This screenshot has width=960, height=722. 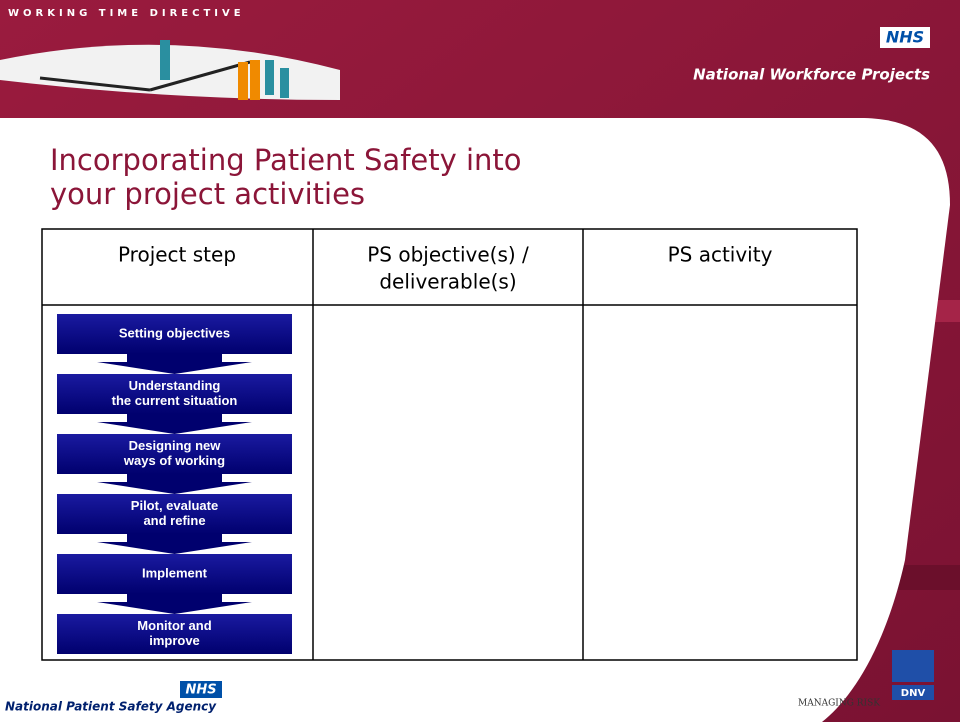 I want to click on dnv-logo-text: DNV, so click(x=913, y=693).